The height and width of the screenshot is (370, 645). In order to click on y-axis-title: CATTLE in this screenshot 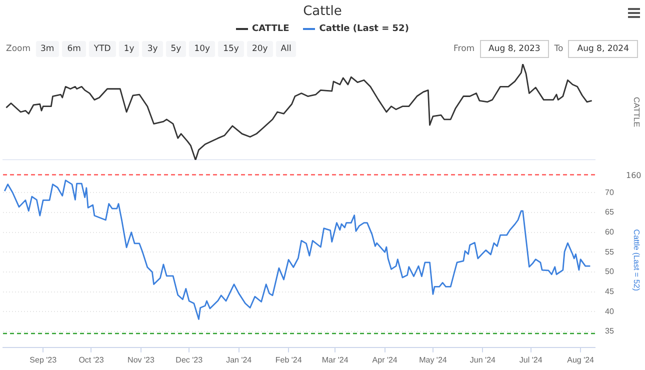, I will do `click(636, 112)`.